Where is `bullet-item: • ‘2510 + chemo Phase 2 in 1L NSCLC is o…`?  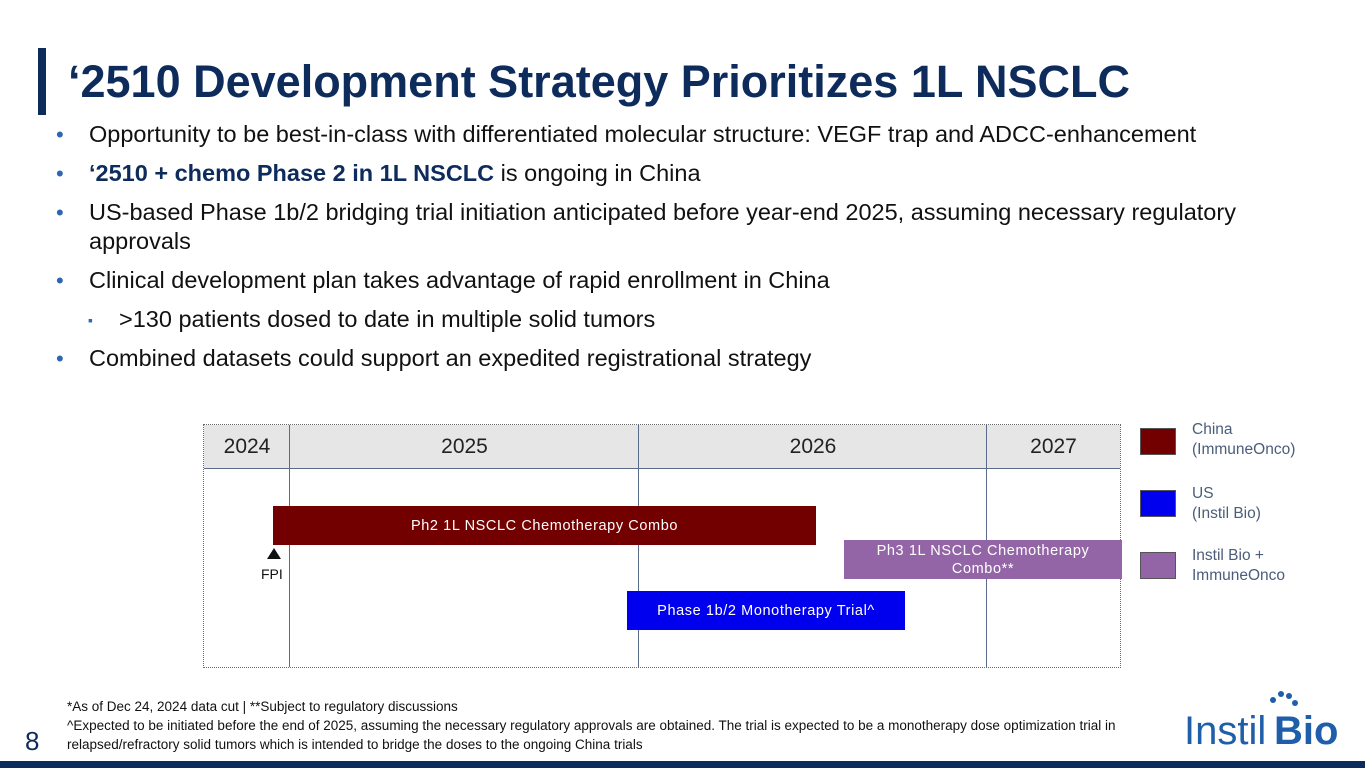
bullet-item: • ‘2510 + chemo Phase 2 in 1L NSCLC is o… is located at coordinates (696, 173).